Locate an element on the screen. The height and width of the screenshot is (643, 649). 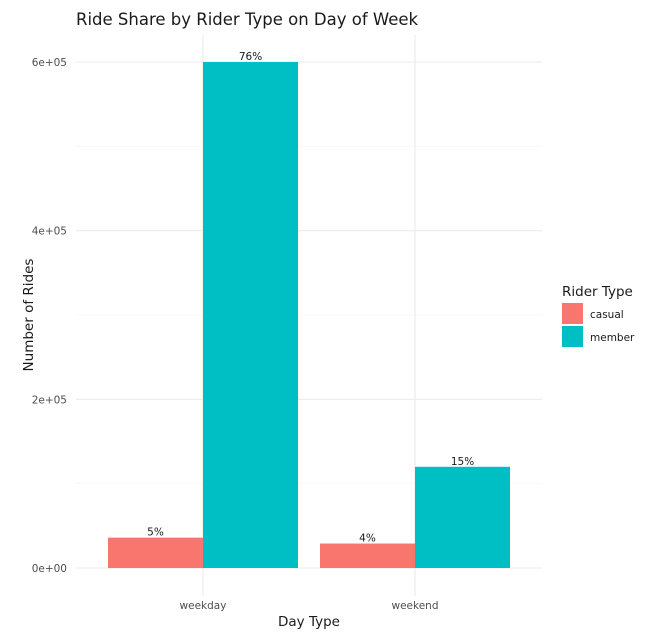
bar-member-weekday is located at coordinates (250, 315).